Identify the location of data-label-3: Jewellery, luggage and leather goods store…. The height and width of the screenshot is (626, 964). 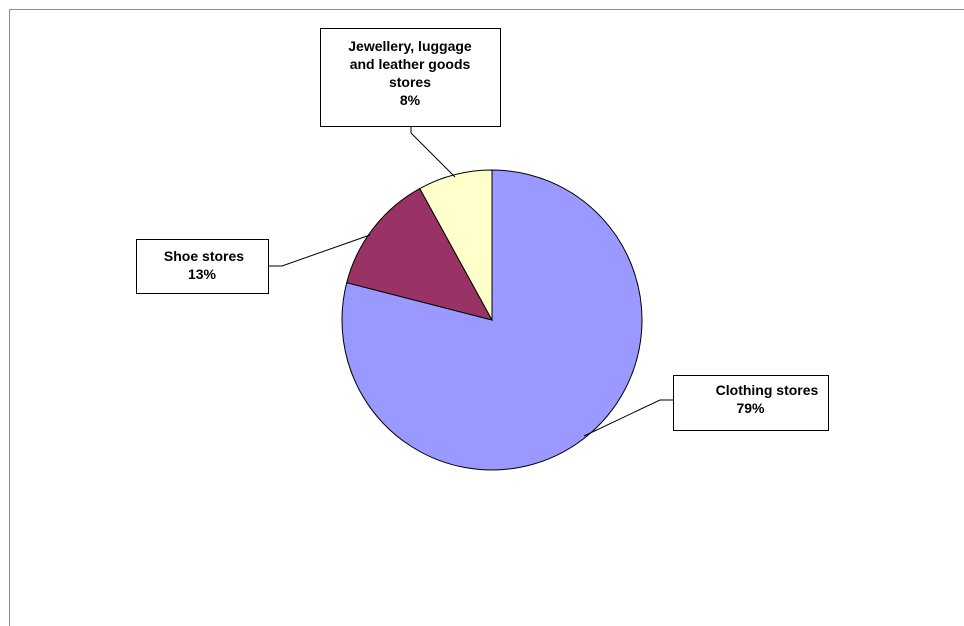
(410, 77).